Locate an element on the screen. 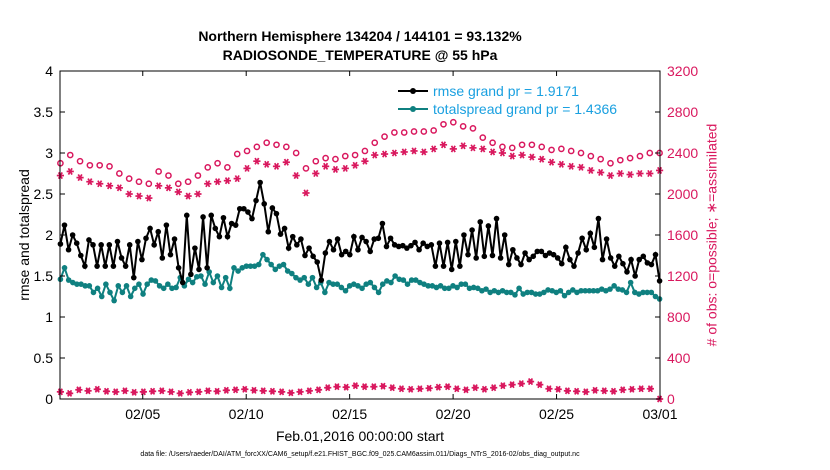 Image resolution: width=830 pixels, height=470 pixels. y-tick-label: 1.5 is located at coordinates (44, 276).